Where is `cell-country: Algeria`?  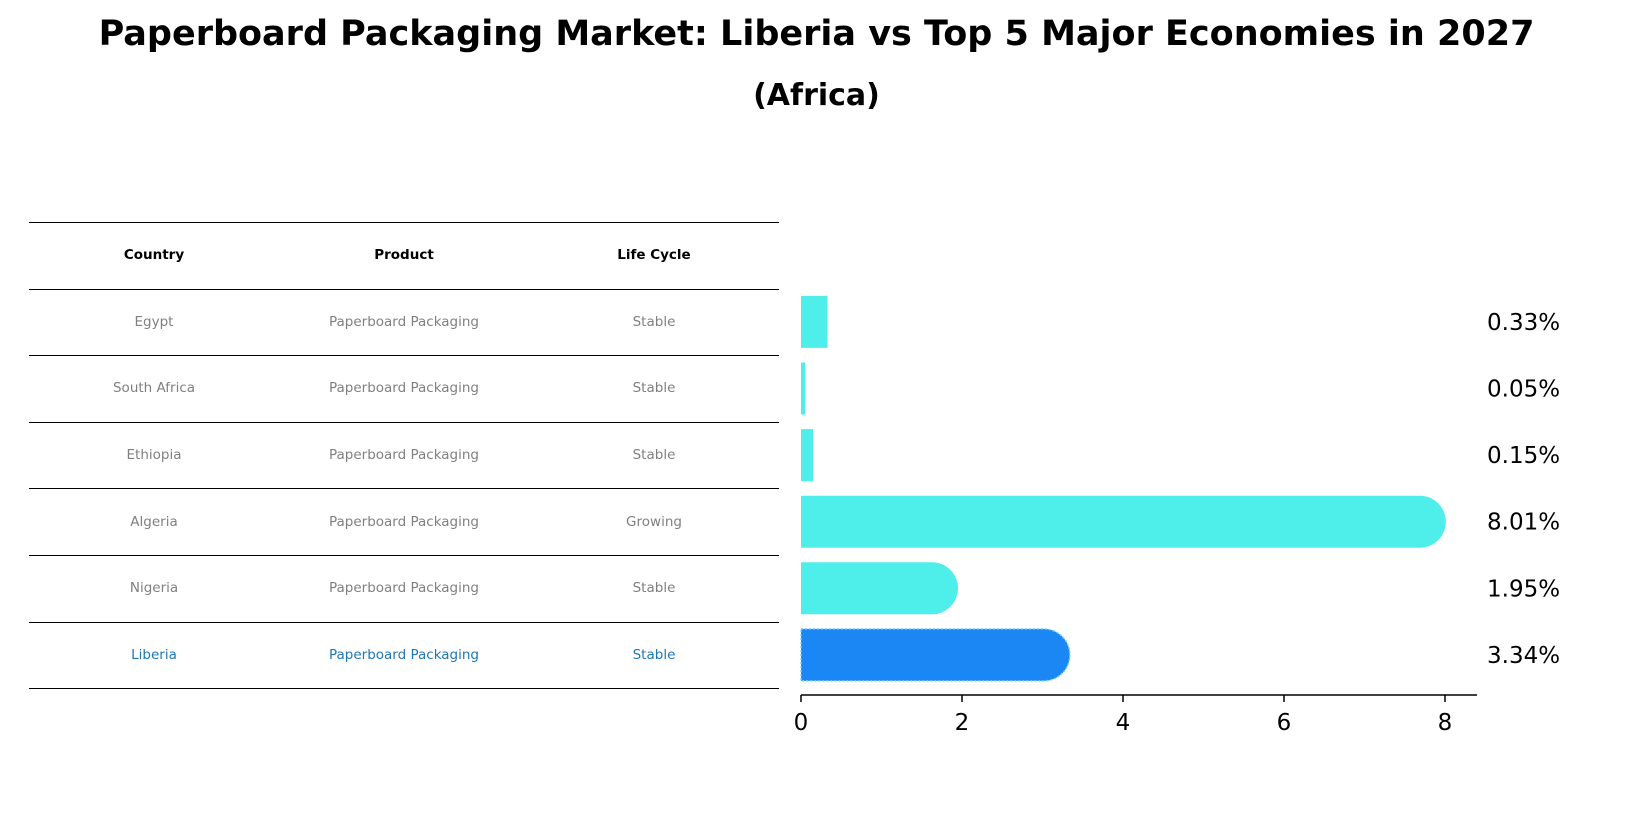 cell-country: Algeria is located at coordinates (154, 521).